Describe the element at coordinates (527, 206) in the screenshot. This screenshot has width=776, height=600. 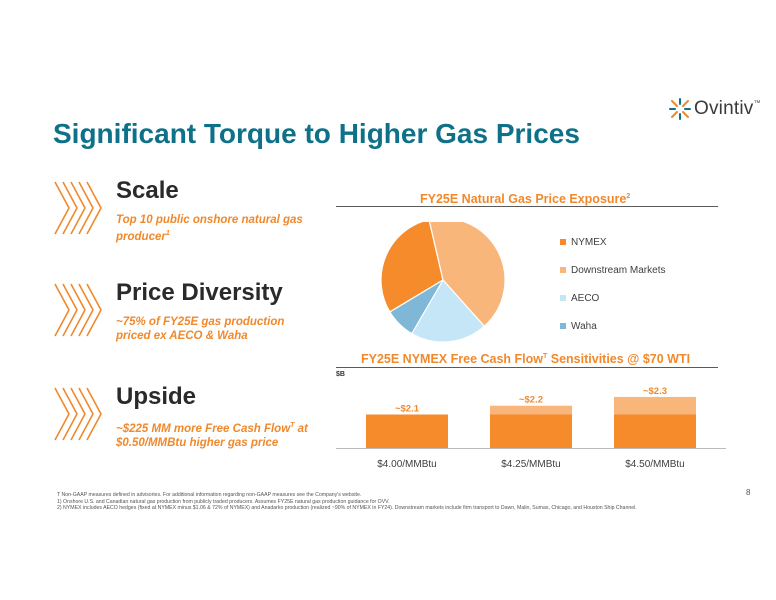
I see `pie-title-rule` at that location.